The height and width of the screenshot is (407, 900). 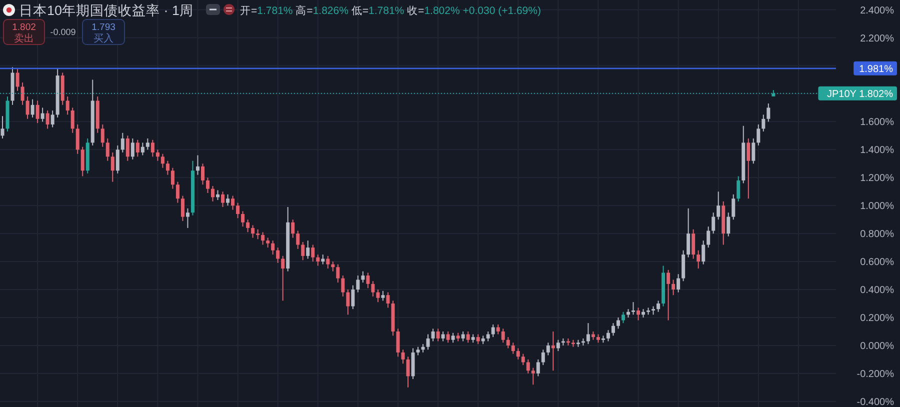 I want to click on y-tick-label: -0.400%, so click(x=875, y=401).